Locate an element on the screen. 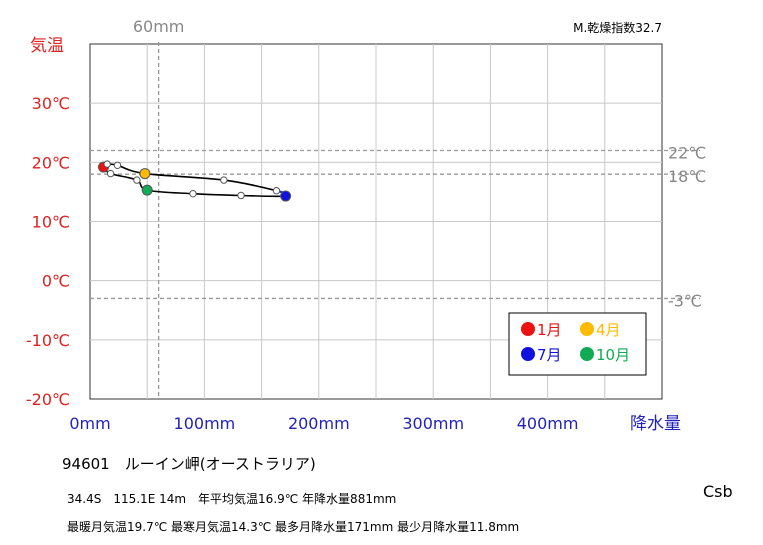  dryness-index: M.乾燥指数32.7 is located at coordinates (617, 27).